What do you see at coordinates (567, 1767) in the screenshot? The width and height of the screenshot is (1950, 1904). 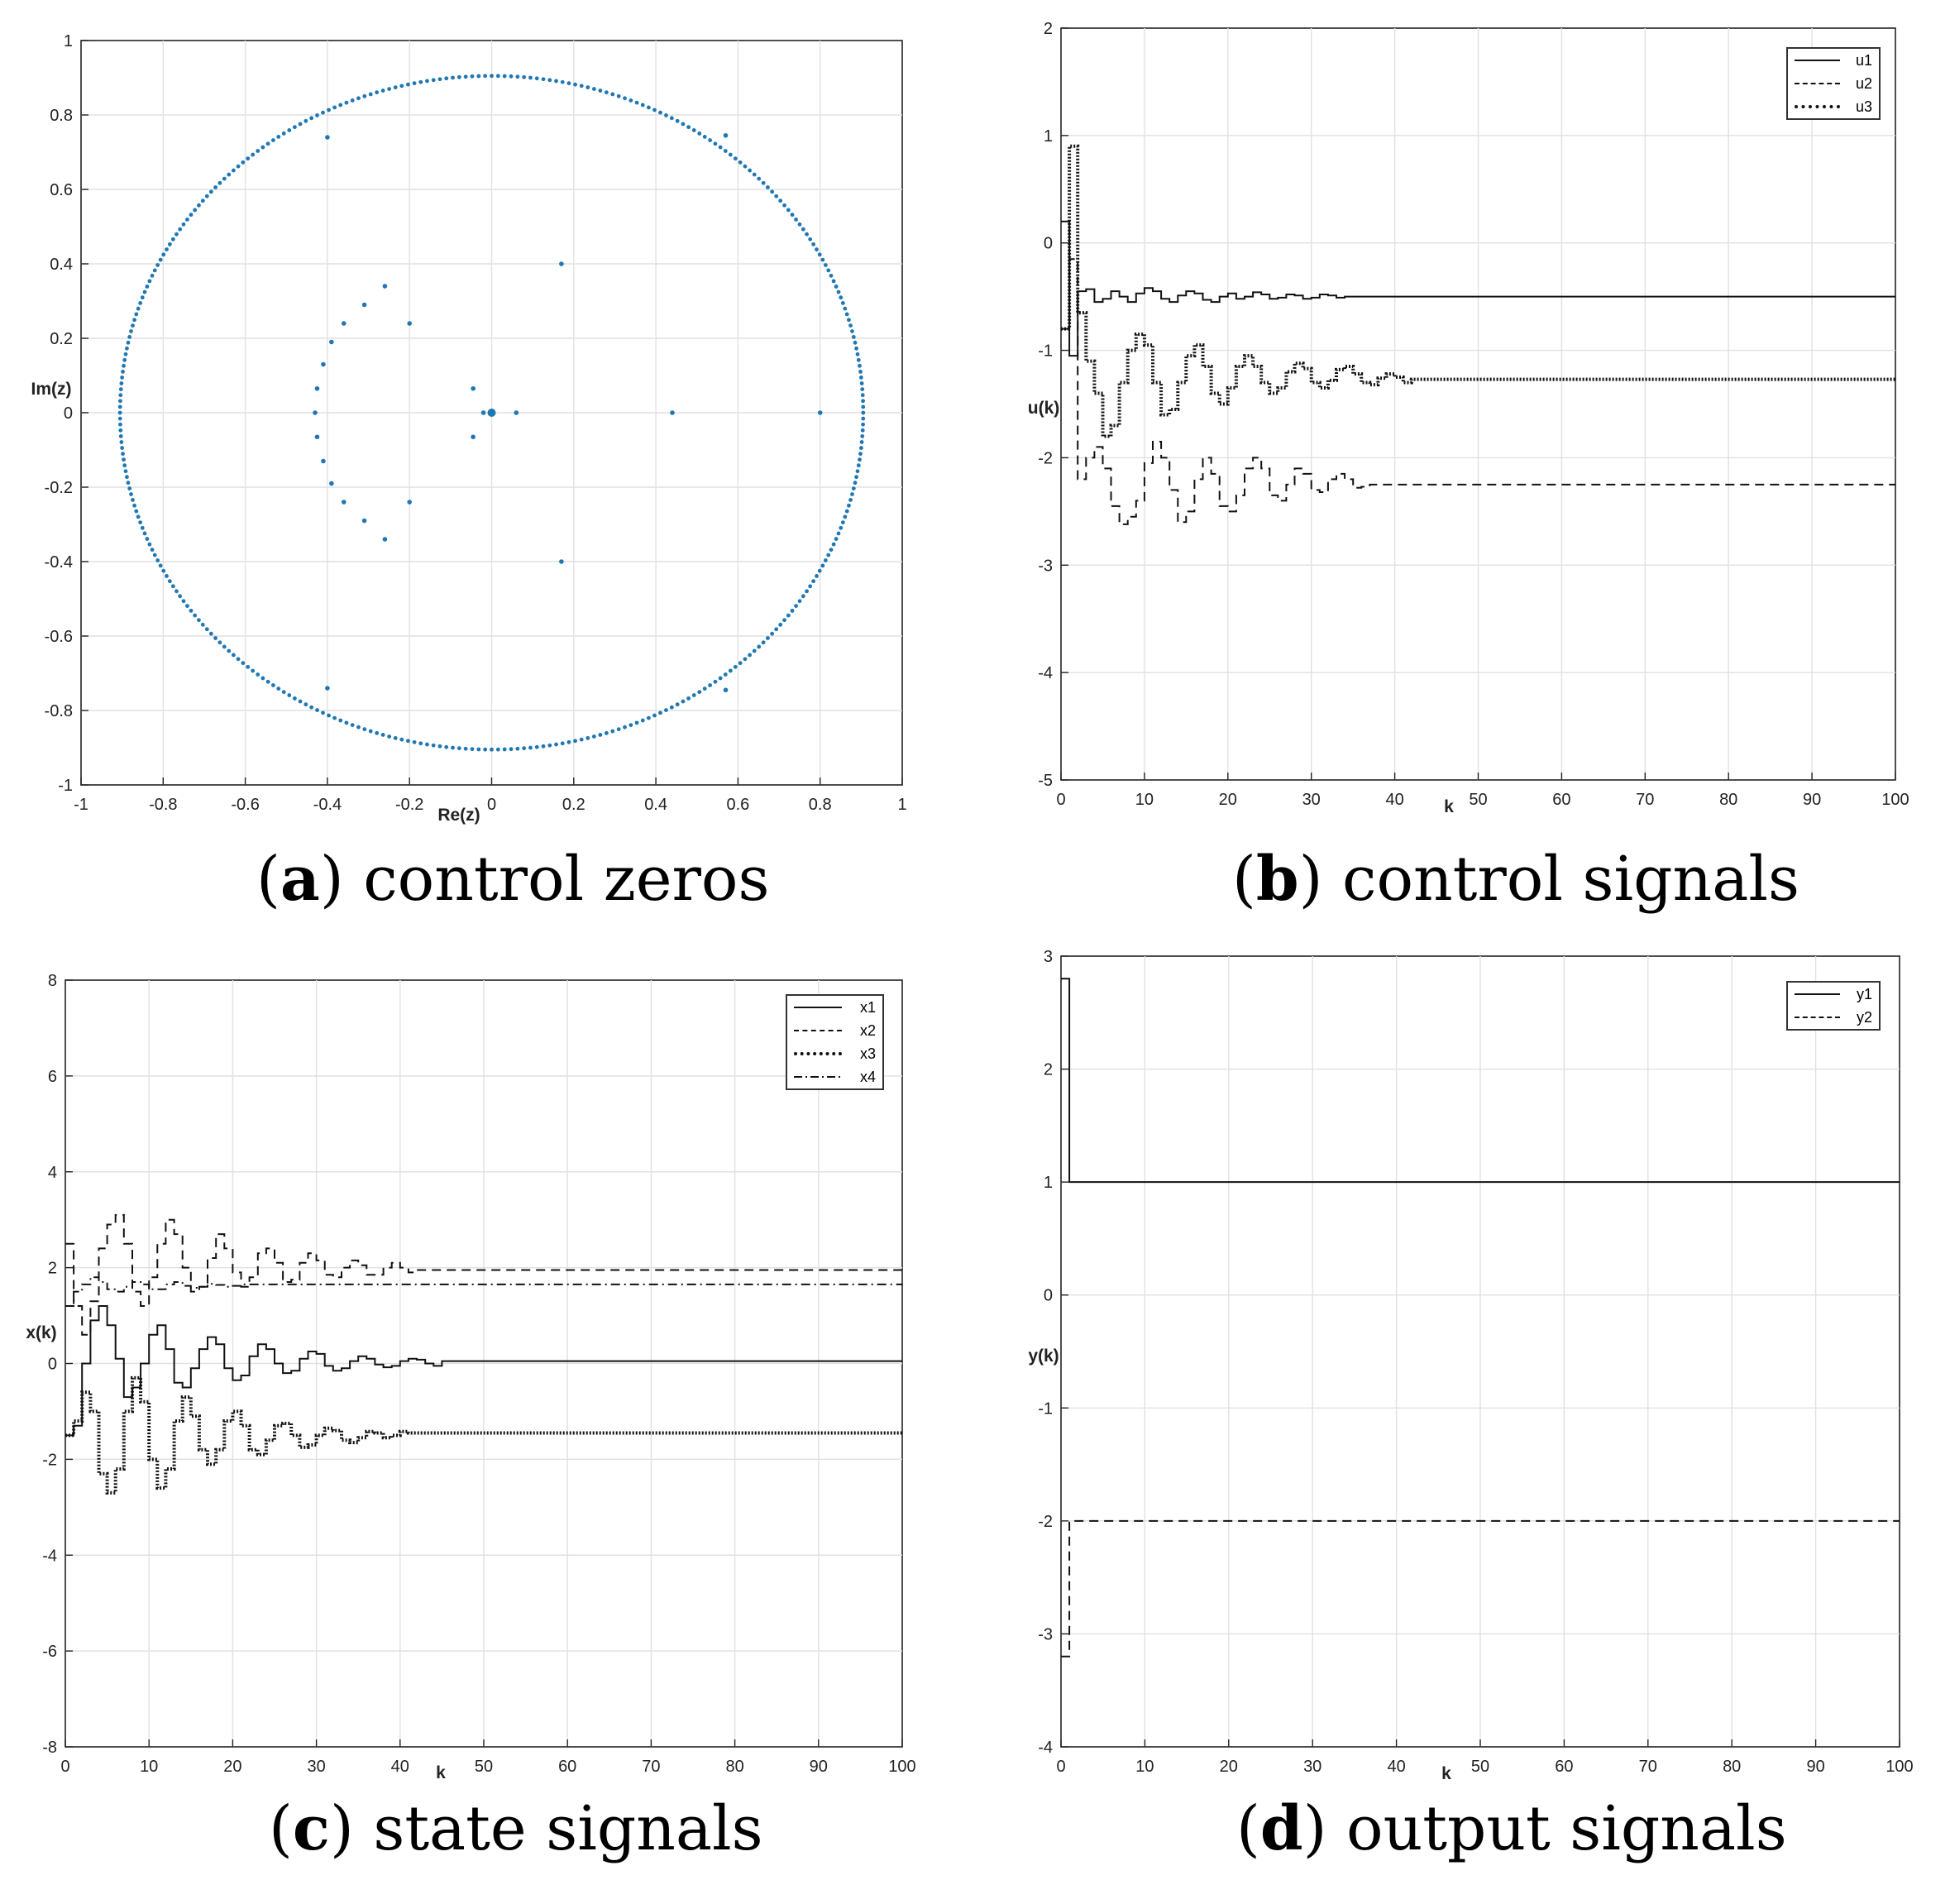 I see `xtick-label-c: 60` at bounding box center [567, 1767].